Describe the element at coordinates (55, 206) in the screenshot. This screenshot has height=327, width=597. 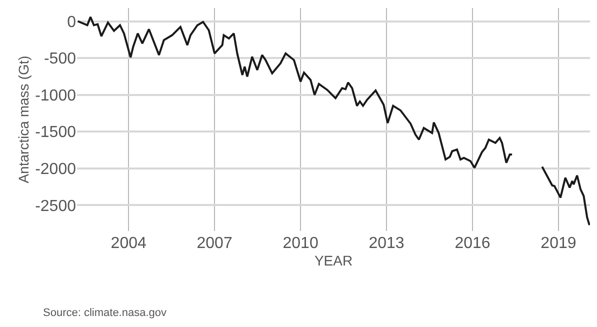
I see `y-tick-label: -2500` at that location.